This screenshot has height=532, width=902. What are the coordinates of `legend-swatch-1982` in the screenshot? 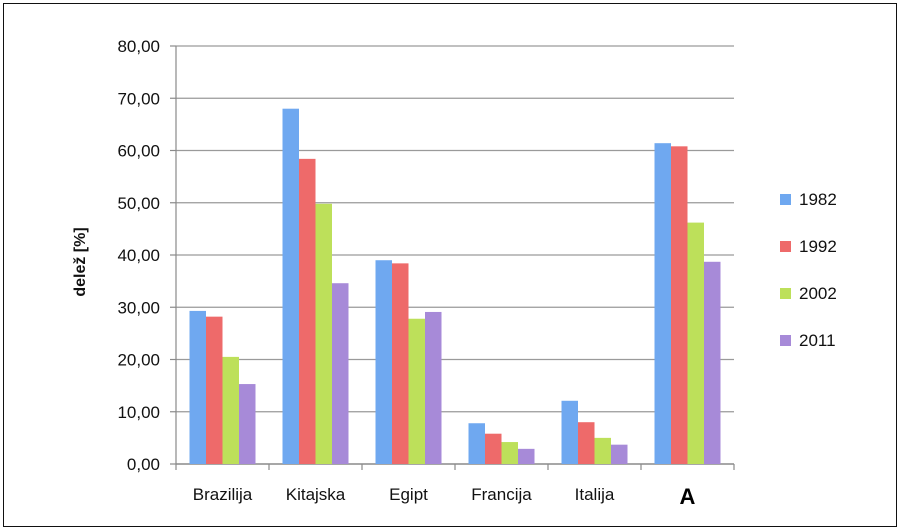 It's located at (785, 199).